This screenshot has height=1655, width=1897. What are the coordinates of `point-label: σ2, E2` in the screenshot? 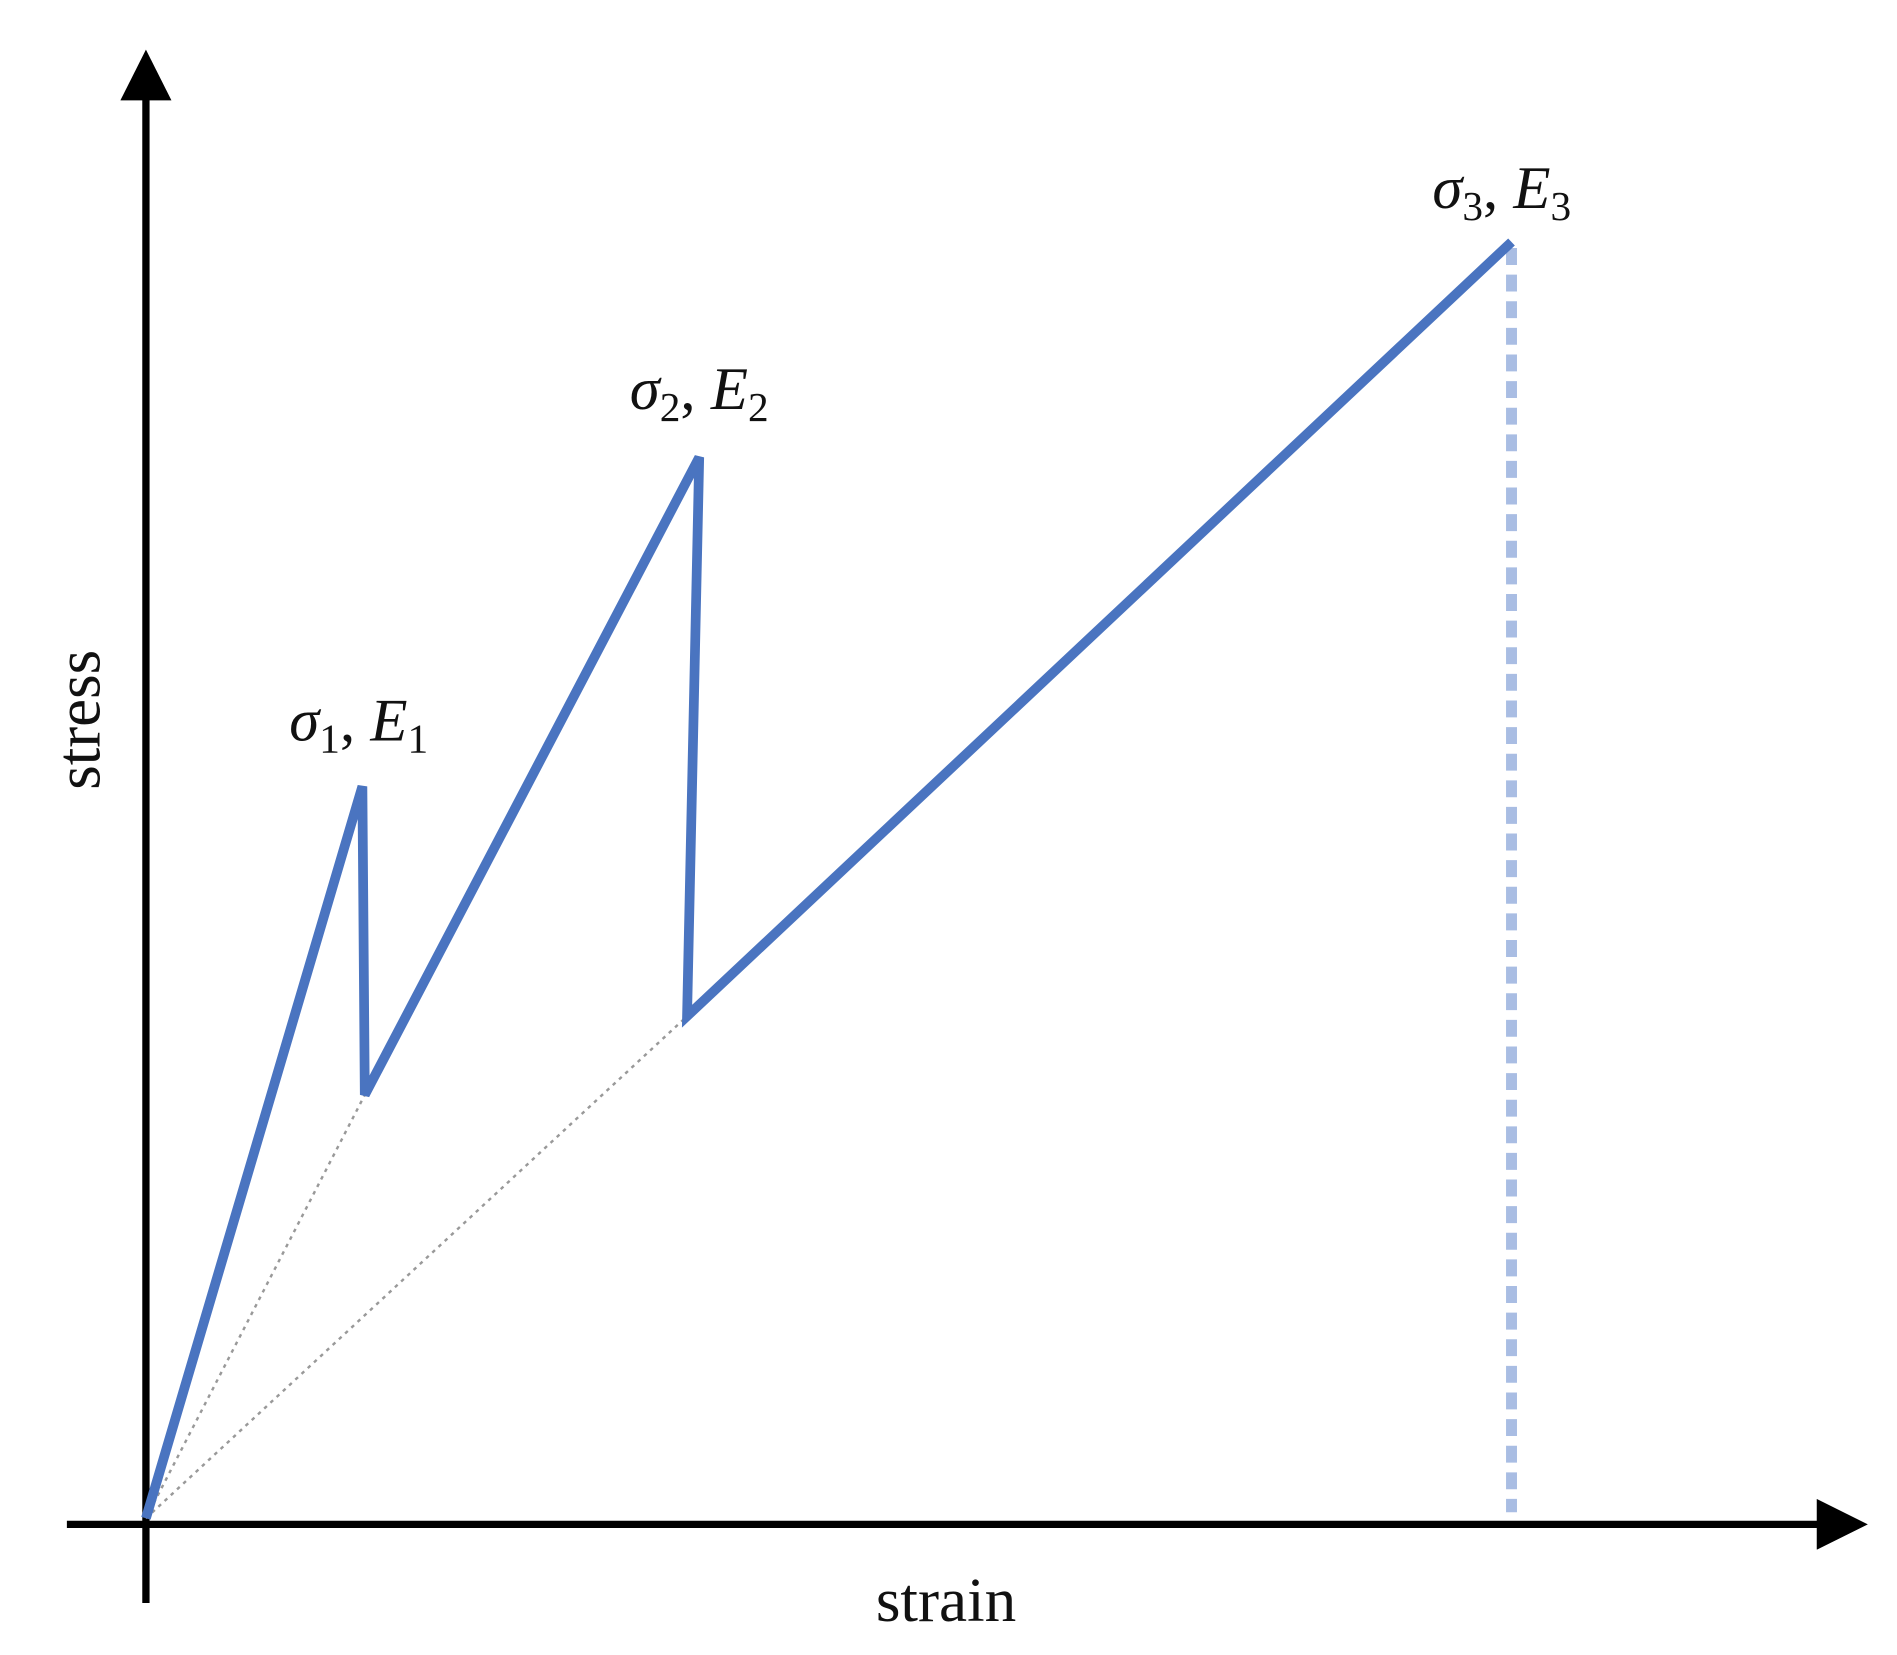 It's located at (699, 393).